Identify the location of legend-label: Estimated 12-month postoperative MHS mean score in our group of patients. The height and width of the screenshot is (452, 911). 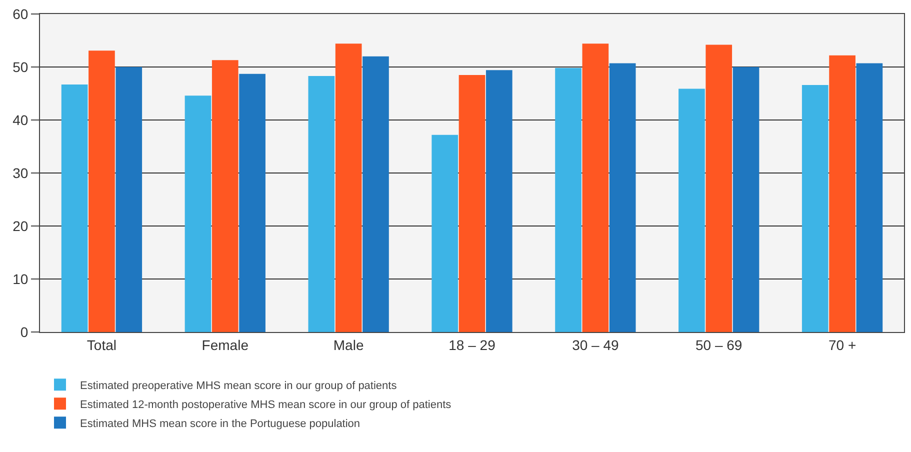
(266, 404).